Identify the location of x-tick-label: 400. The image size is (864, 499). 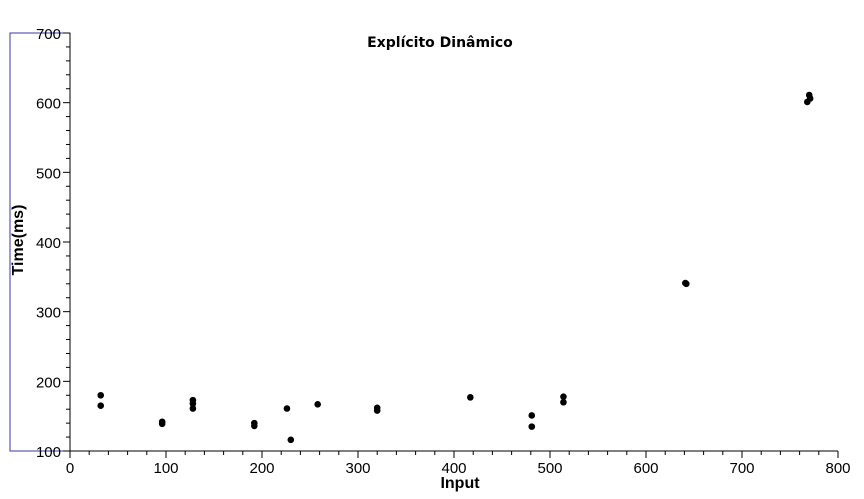
(453, 468).